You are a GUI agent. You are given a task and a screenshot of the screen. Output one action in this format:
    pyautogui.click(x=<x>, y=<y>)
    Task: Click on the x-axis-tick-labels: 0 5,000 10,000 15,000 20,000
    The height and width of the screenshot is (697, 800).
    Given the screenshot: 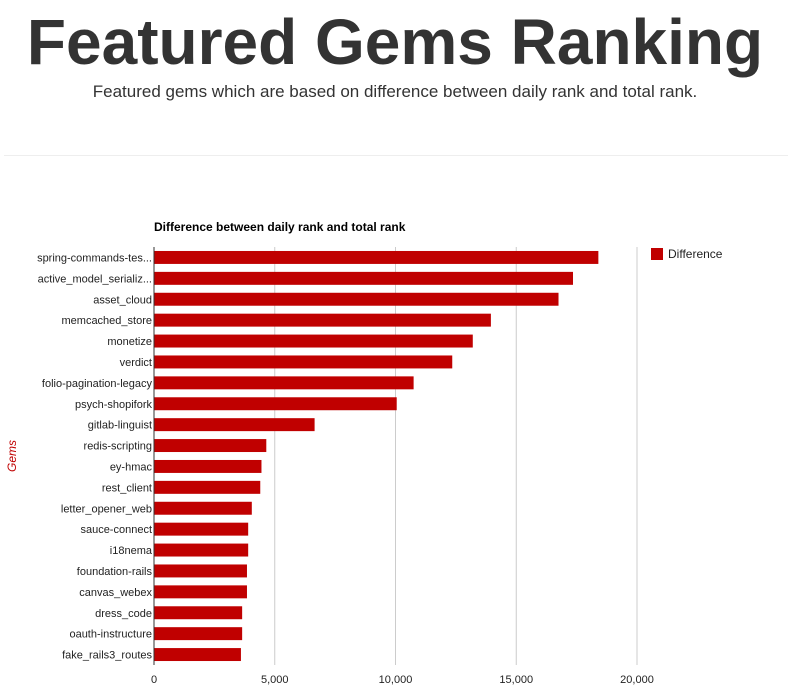 What is the action you would take?
    pyautogui.click(x=402, y=680)
    